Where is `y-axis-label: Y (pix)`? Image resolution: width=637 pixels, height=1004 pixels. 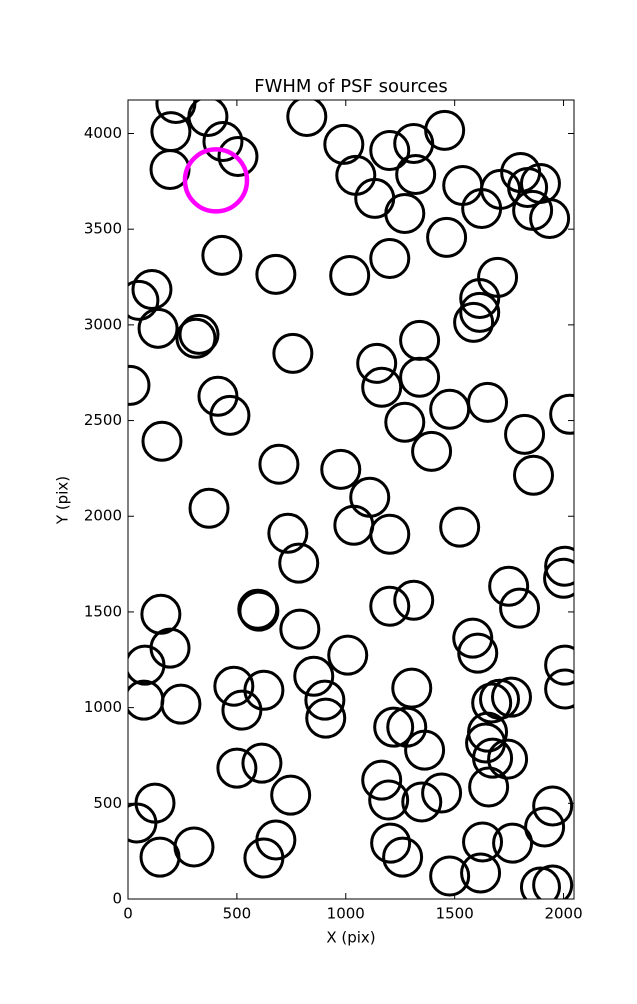
y-axis-label: Y (pix) is located at coordinates (63, 500).